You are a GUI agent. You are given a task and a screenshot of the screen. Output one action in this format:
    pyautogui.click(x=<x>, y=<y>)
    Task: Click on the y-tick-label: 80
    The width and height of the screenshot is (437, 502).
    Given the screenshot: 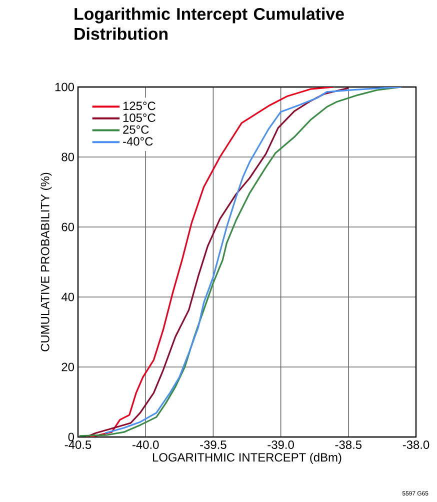 What is the action you would take?
    pyautogui.click(x=68, y=157)
    